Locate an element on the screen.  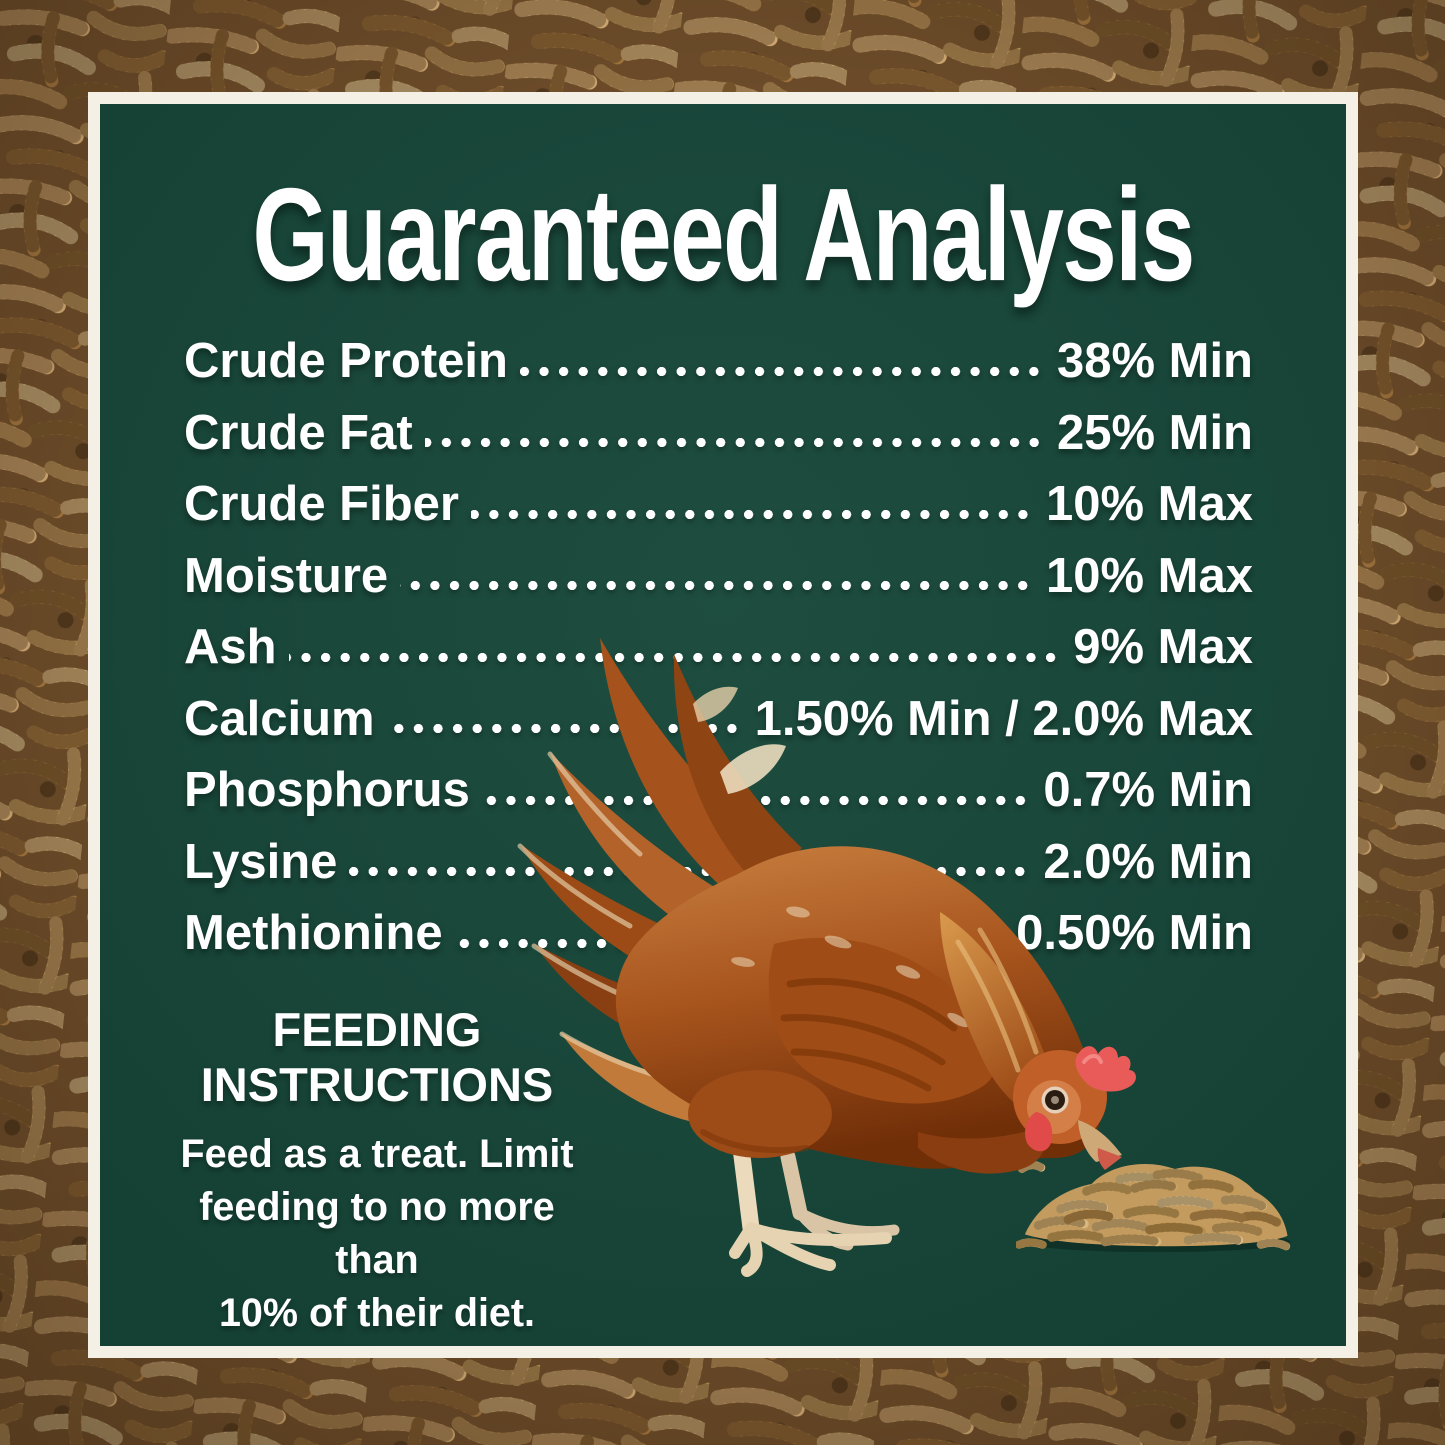
feeding-heading-line: FEEDING is located at coordinates (377, 1029).